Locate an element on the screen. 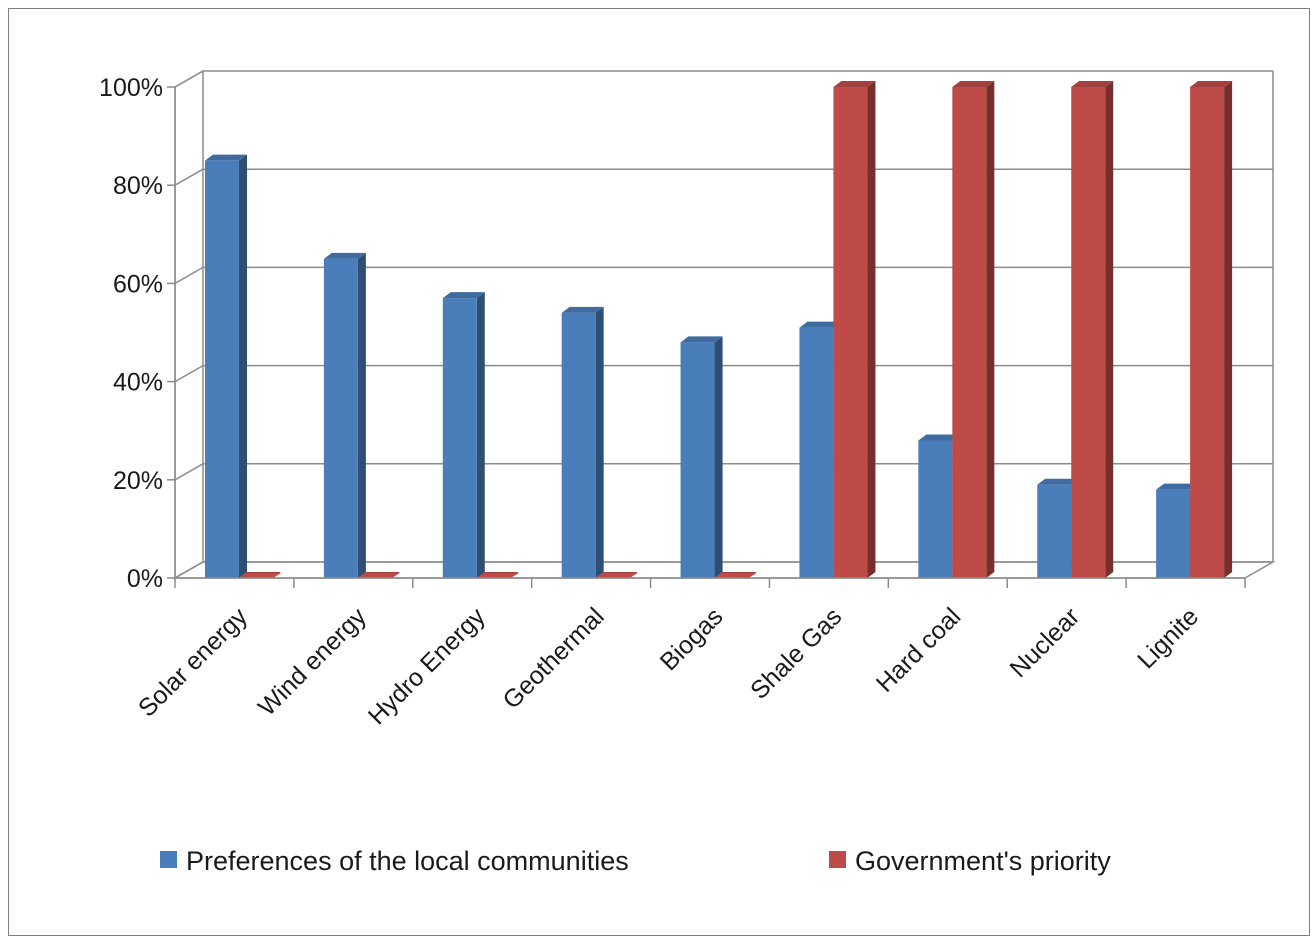  x-tick-label: Hydro Energy is located at coordinates (427, 666).